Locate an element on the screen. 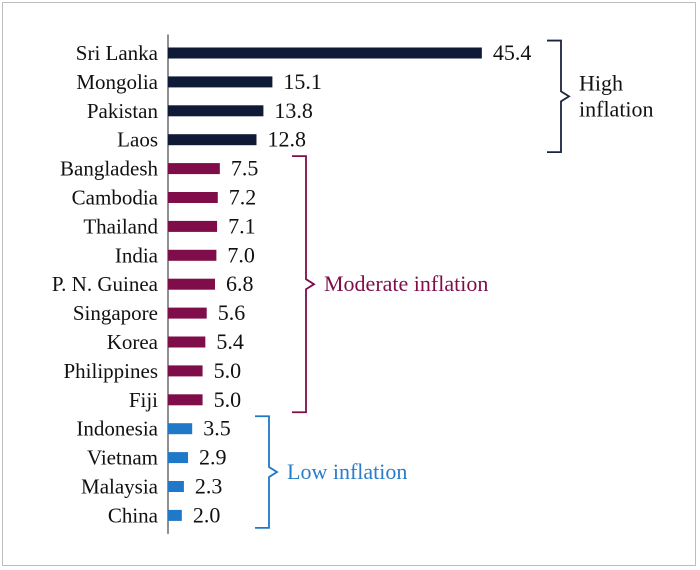 The width and height of the screenshot is (700, 570). category-label: Laos is located at coordinates (137, 140).